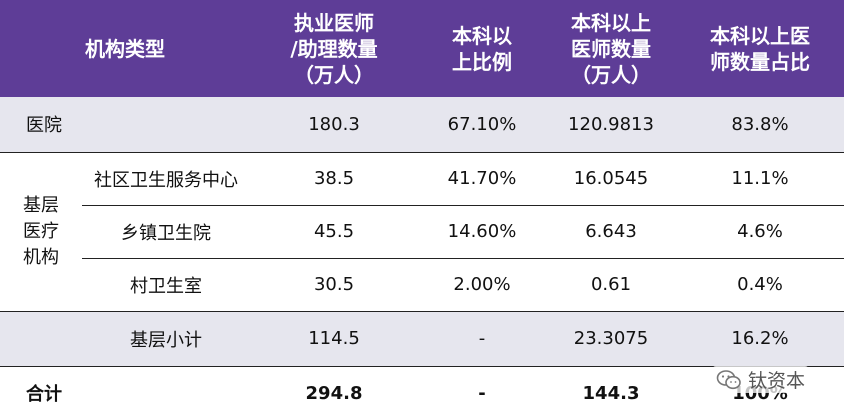 The height and width of the screenshot is (420, 844). Describe the element at coordinates (334, 285) in the screenshot. I see `cell-physician-count: 30.5` at that location.